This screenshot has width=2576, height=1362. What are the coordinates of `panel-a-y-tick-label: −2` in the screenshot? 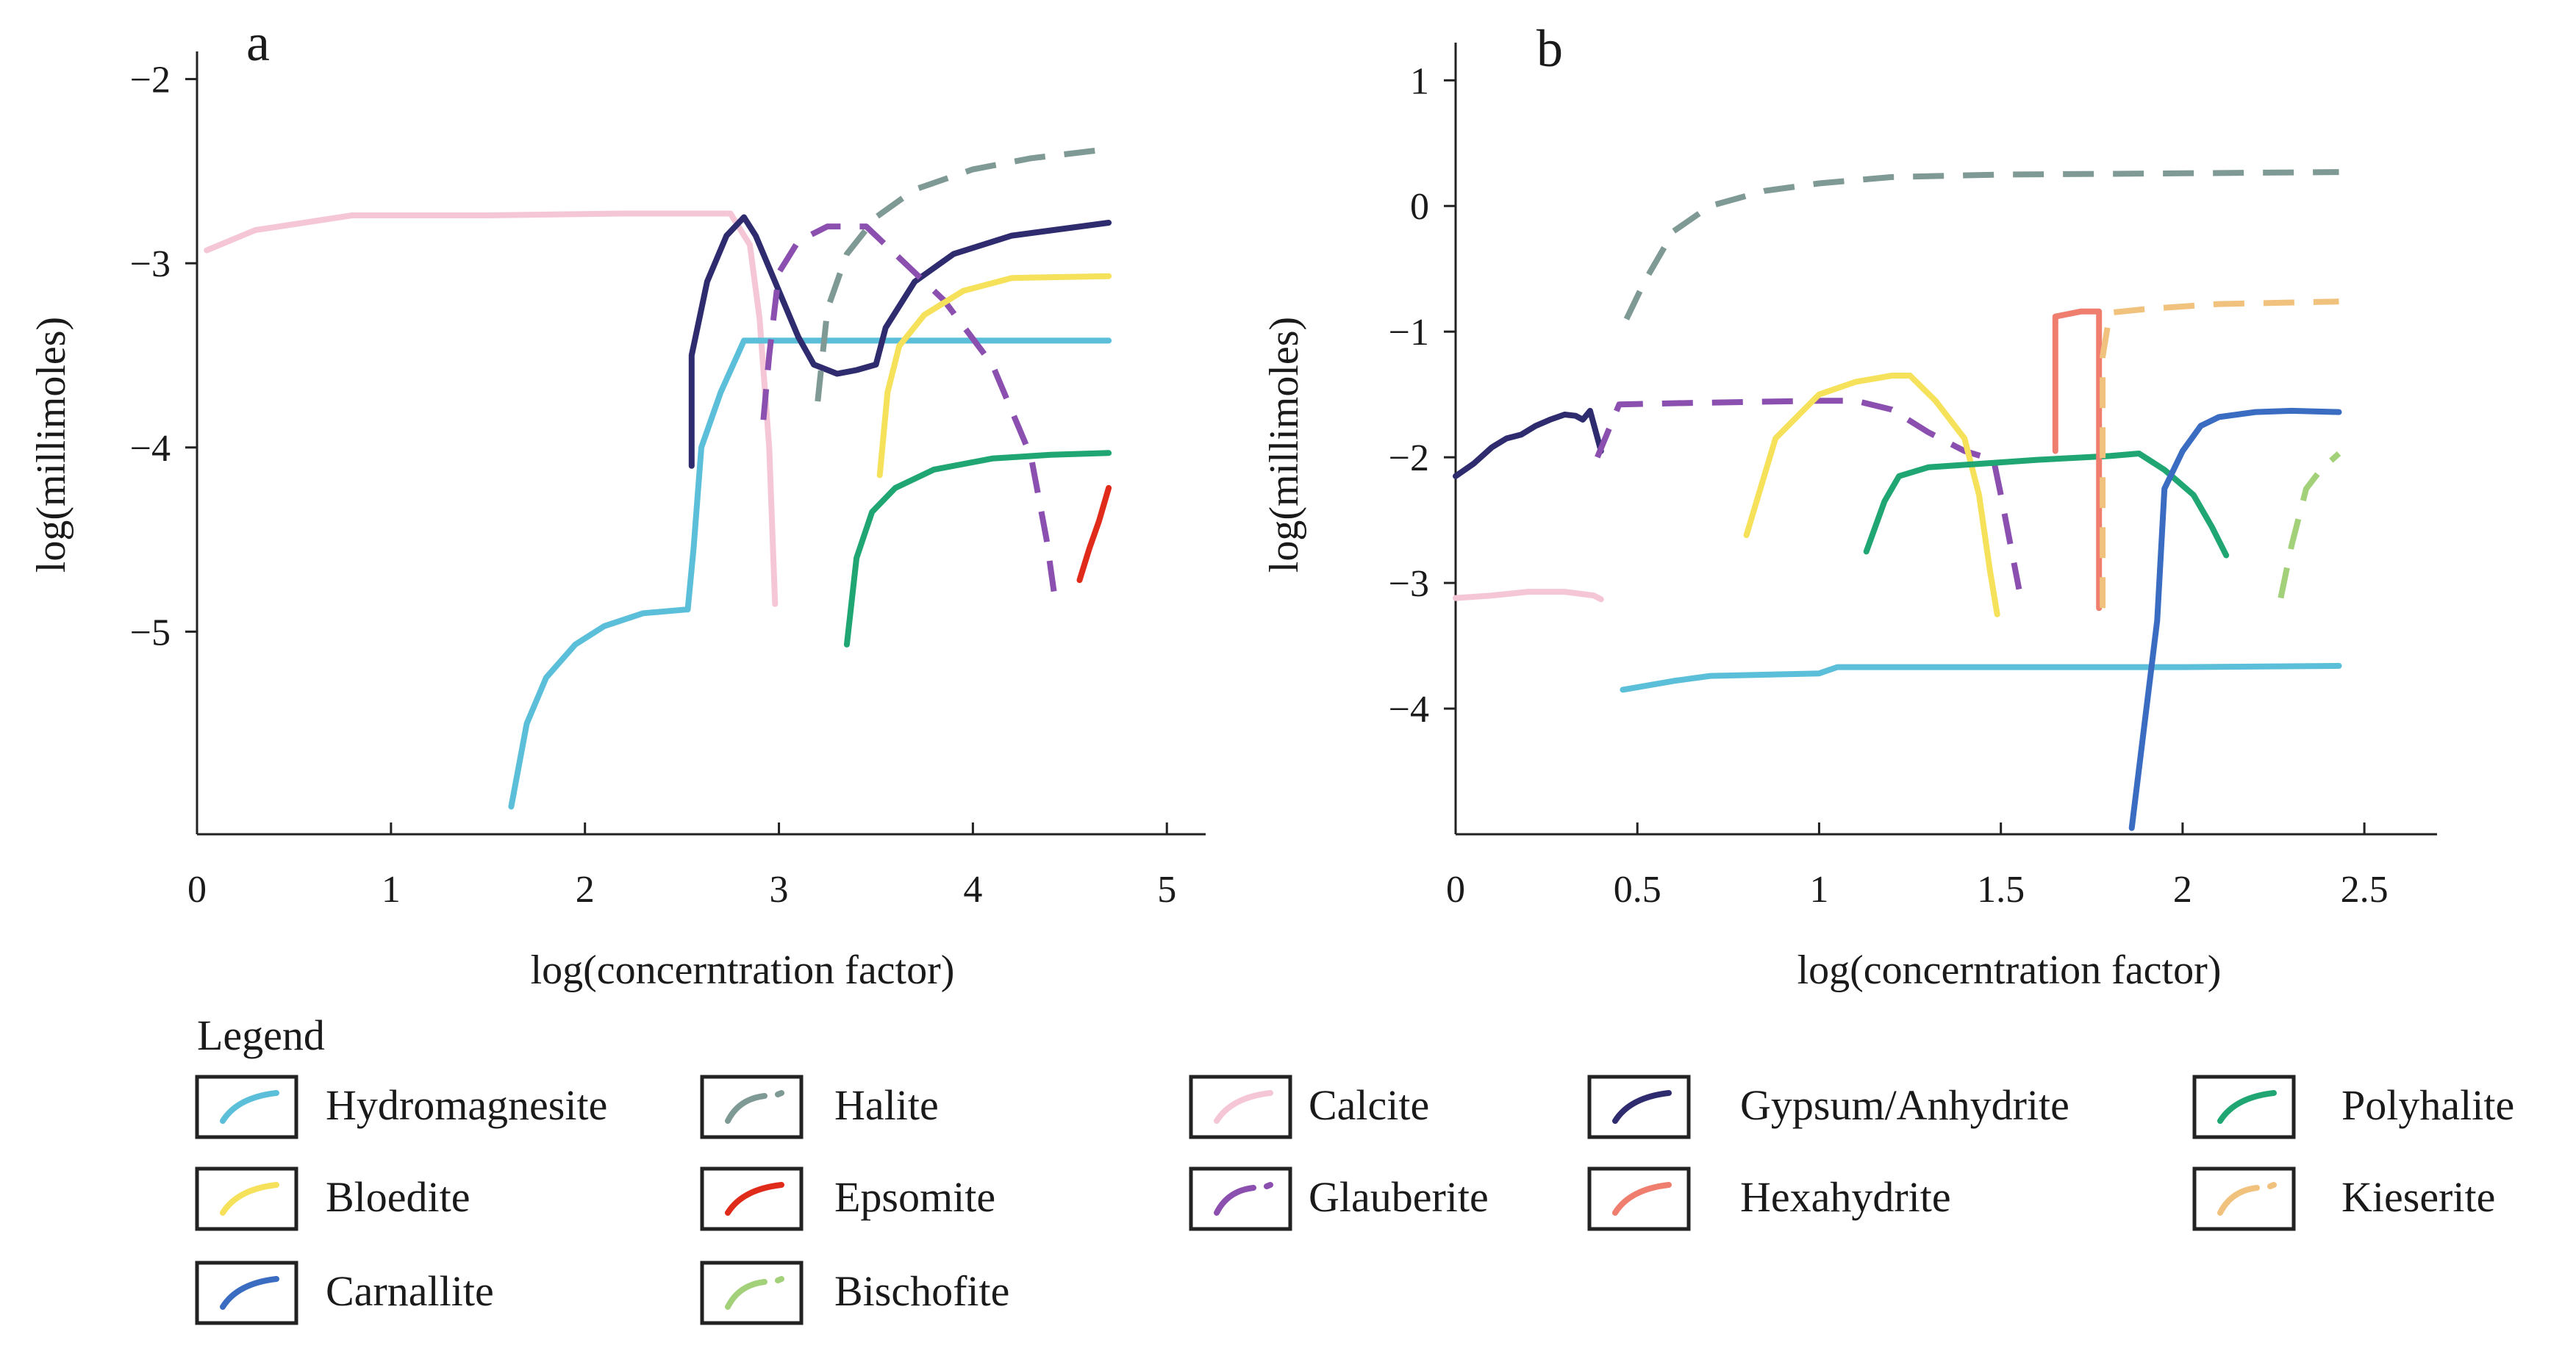 It's located at (151, 81).